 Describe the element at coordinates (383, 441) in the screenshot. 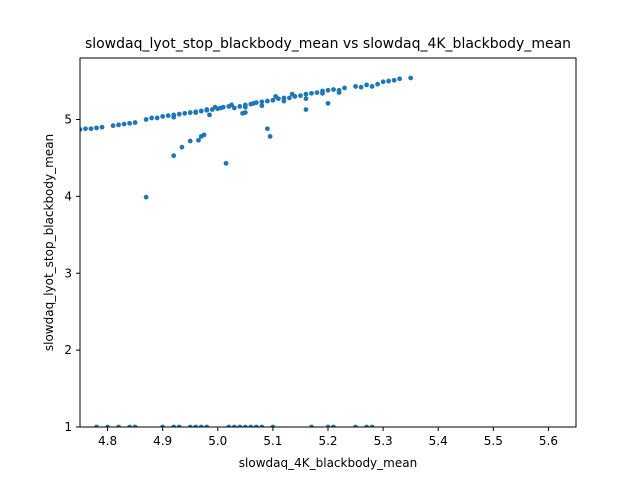

I see `x-tick-label: 5.3` at that location.